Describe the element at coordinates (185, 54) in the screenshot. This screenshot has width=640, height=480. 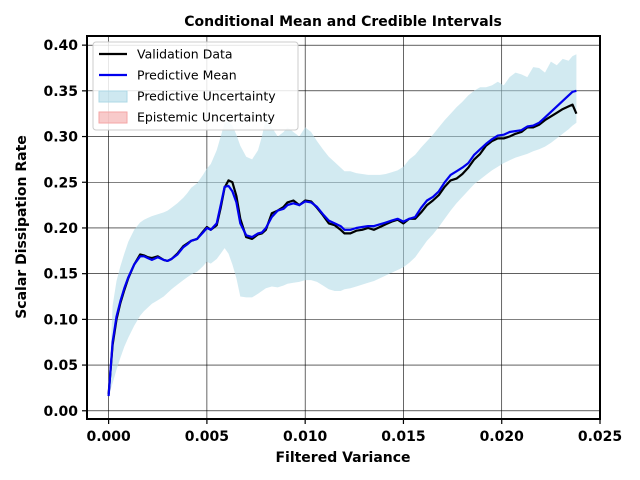
I see `legend-label: Validation Data` at that location.